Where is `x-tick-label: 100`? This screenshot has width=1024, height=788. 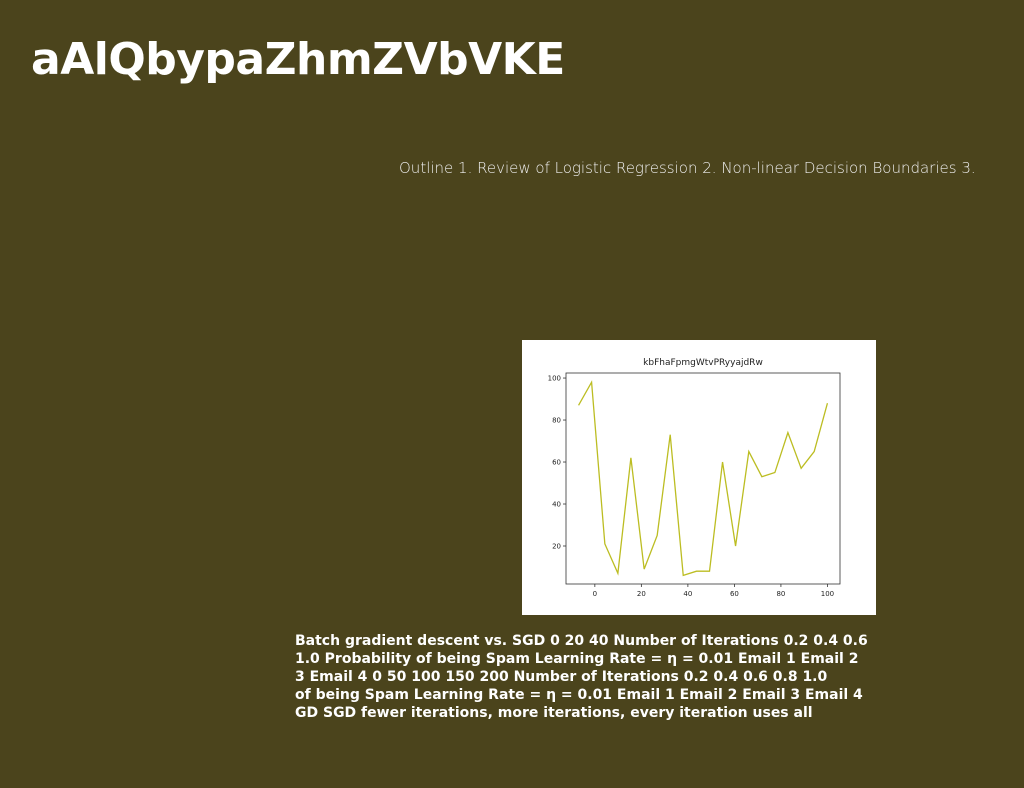 x-tick-label: 100 is located at coordinates (827, 594).